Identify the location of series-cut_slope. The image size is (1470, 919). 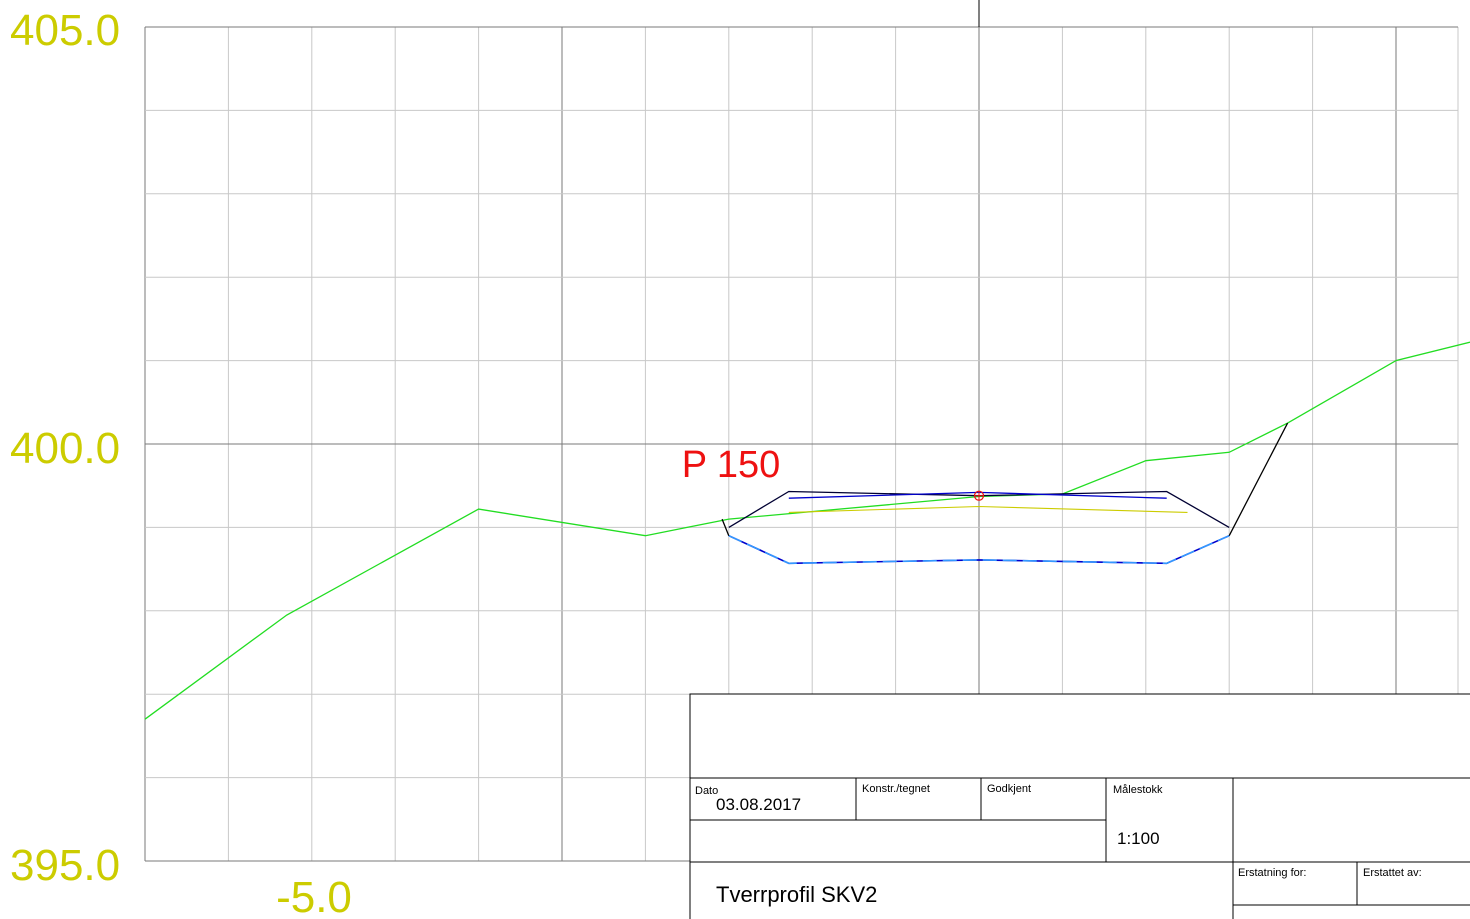
(1258, 479).